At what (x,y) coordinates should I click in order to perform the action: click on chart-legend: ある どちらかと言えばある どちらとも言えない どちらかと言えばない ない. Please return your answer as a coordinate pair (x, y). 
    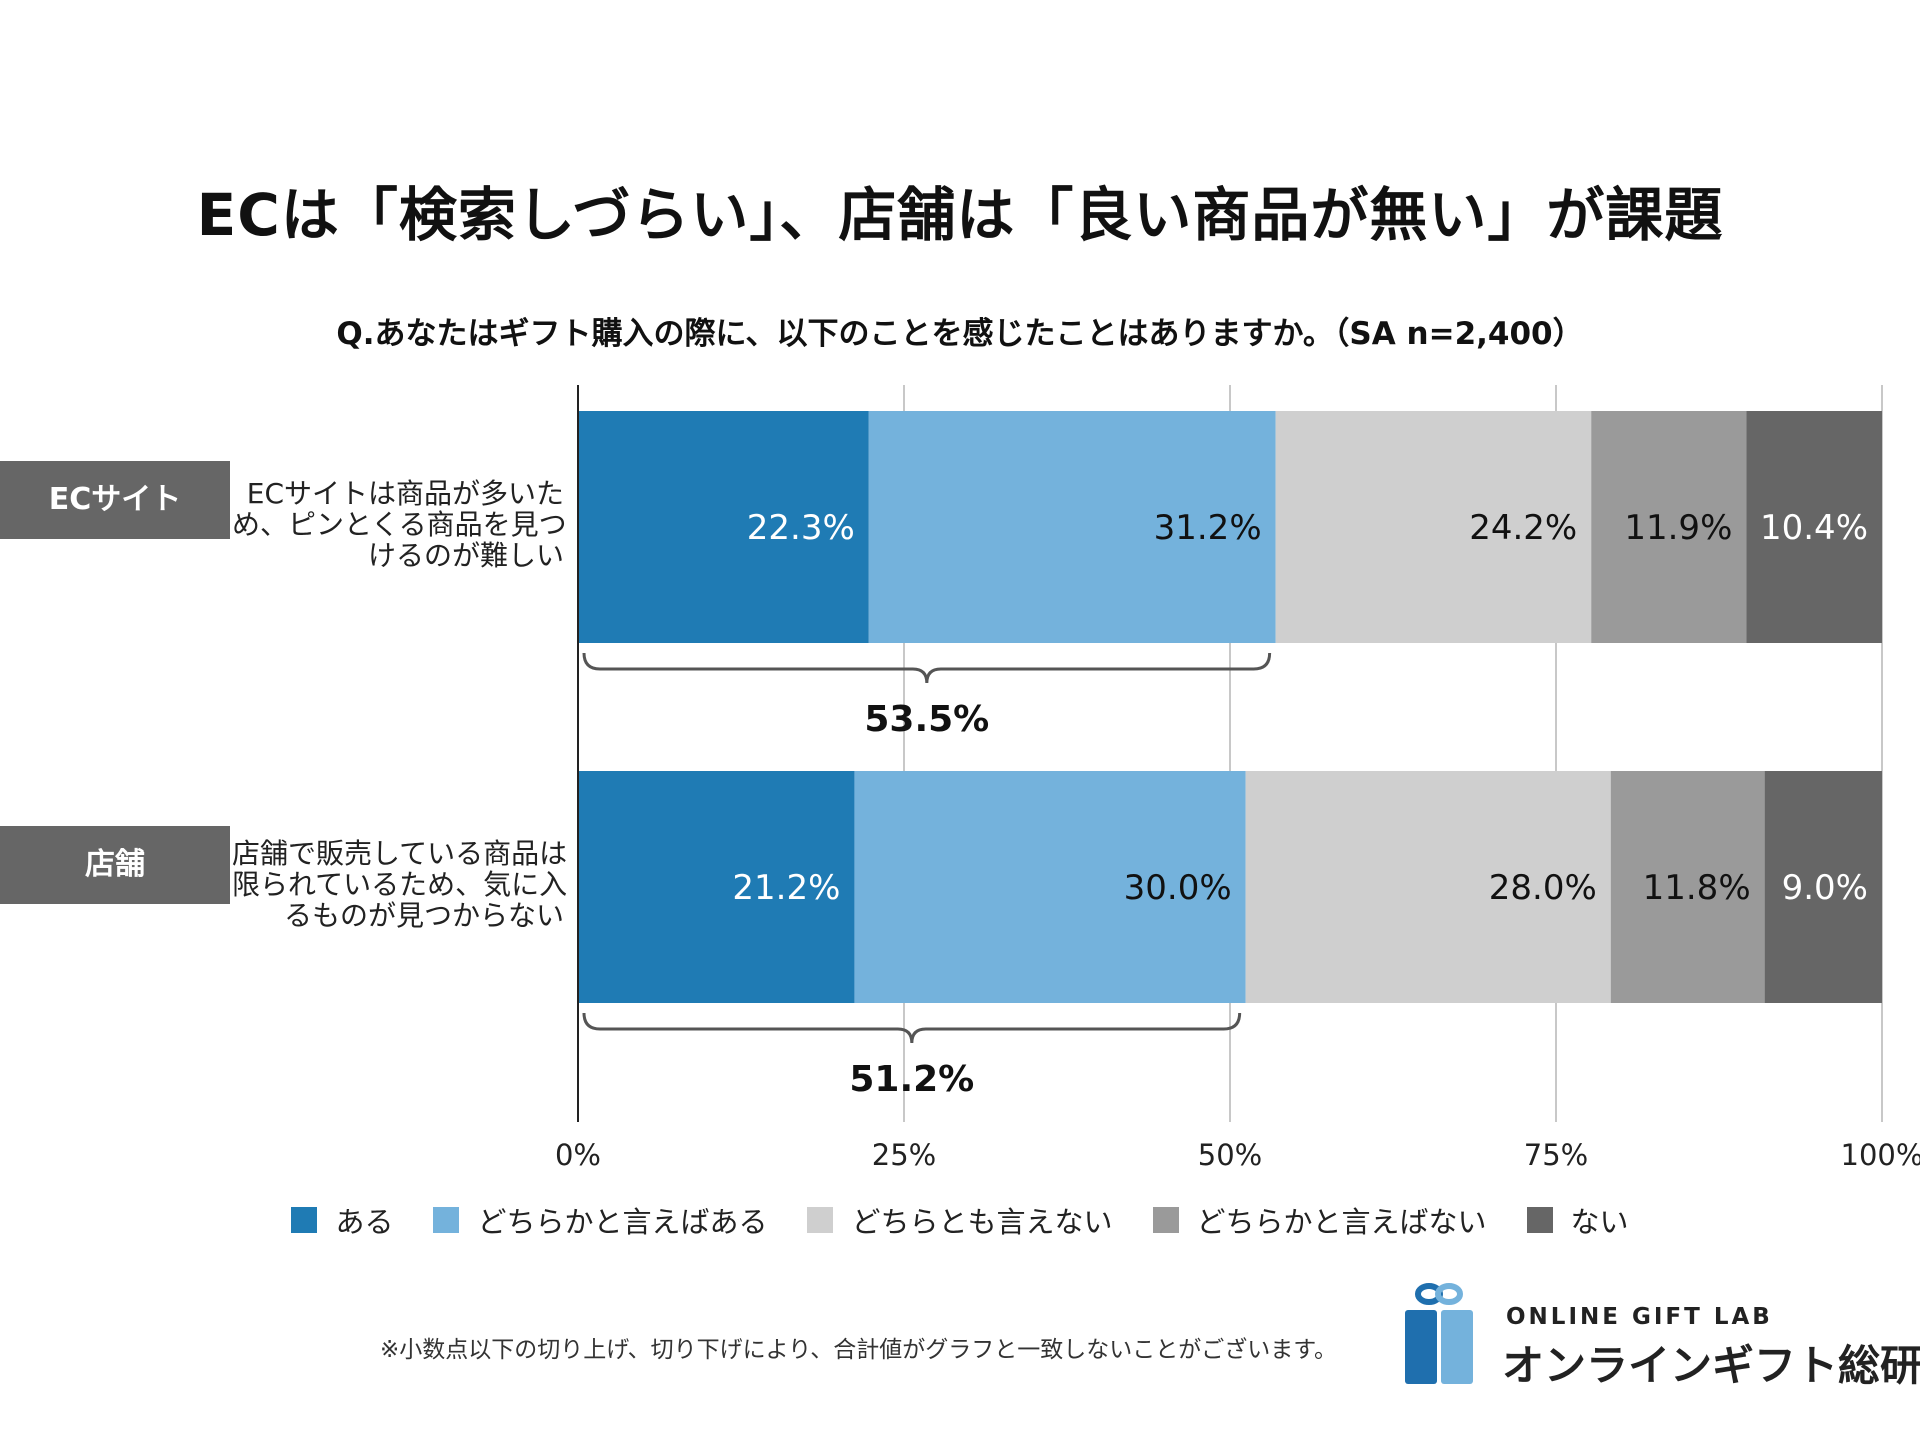
    Looking at the image, I should click on (960, 1220).